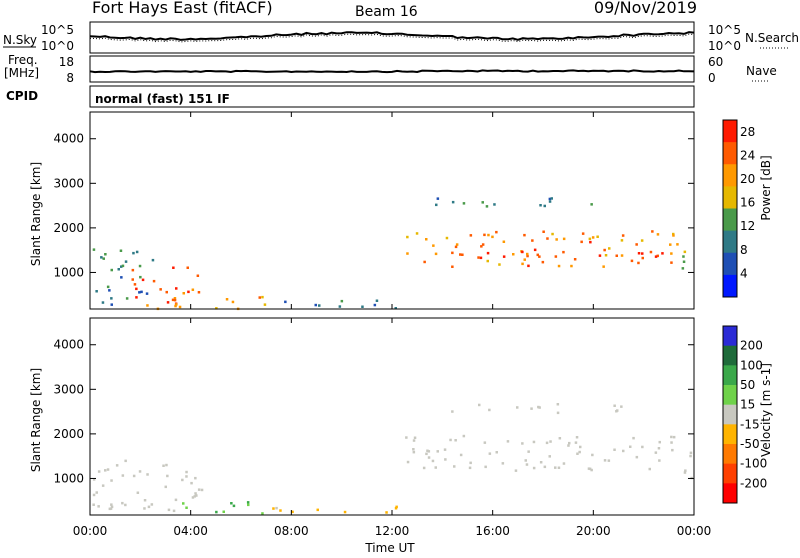 The width and height of the screenshot is (800, 558). I want to click on cpid-panel-frame, so click(392, 96).